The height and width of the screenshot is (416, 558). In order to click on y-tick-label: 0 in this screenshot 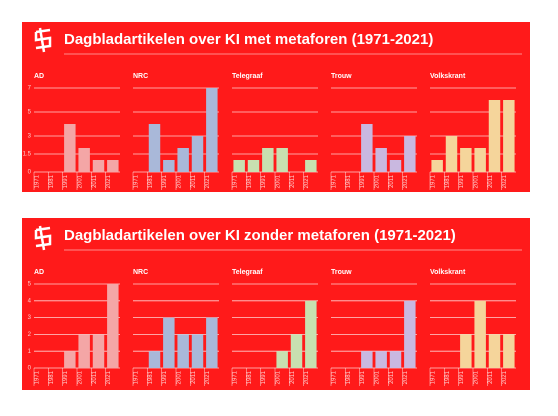, I will do `click(30, 369)`.